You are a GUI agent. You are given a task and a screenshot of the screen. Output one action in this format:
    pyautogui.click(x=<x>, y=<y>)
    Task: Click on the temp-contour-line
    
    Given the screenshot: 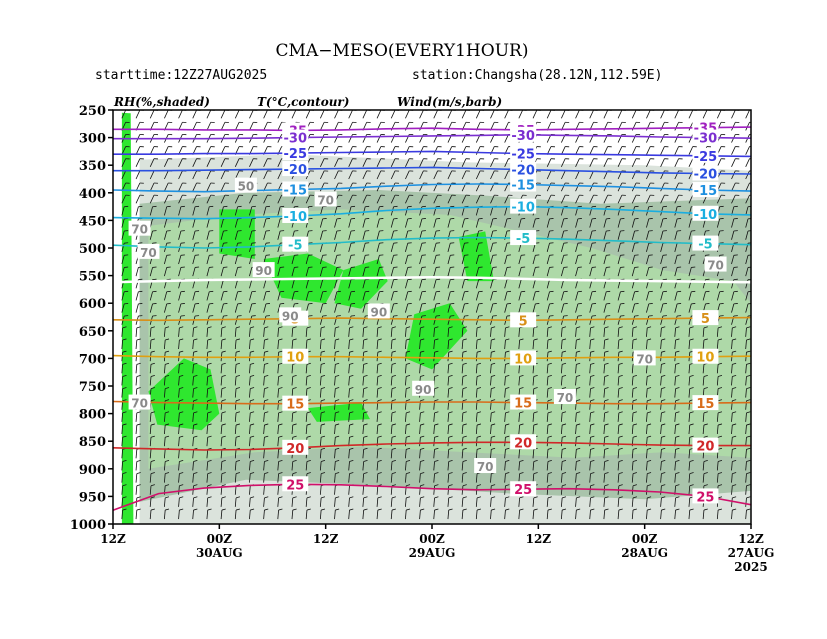 What is the action you would take?
    pyautogui.click(x=432, y=446)
    